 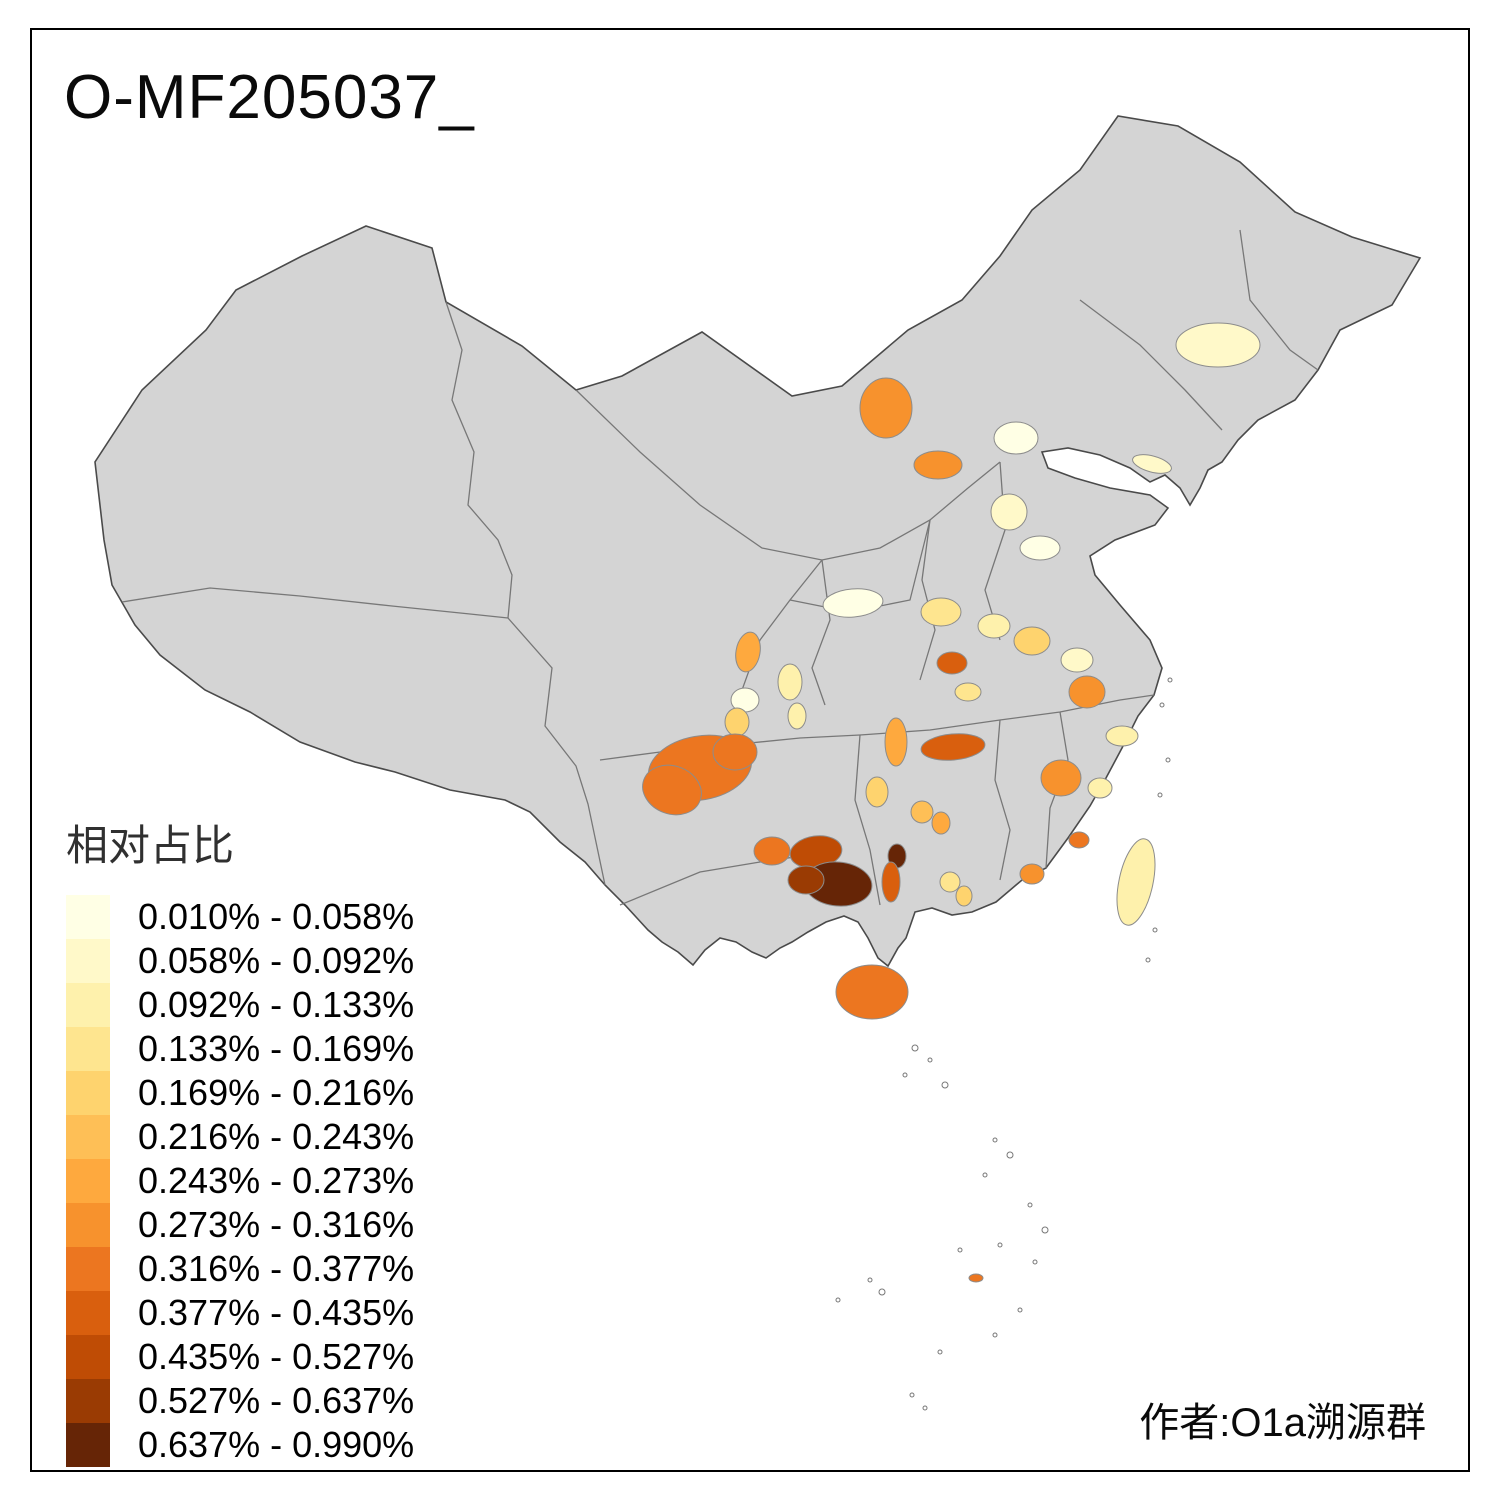 I want to click on legend-label: 0.092% - 0.133%, so click(x=276, y=1004).